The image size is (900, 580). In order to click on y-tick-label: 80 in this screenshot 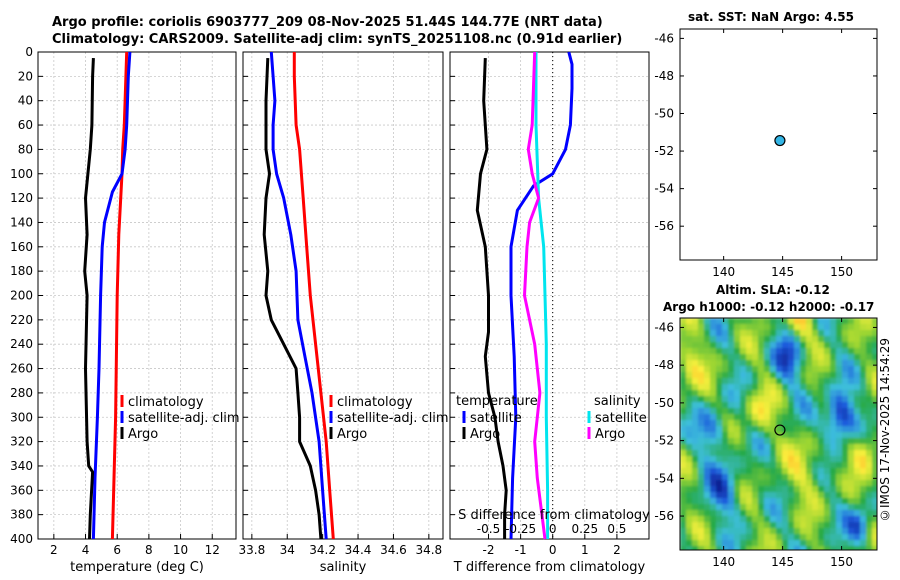, I will do `click(25, 149)`.